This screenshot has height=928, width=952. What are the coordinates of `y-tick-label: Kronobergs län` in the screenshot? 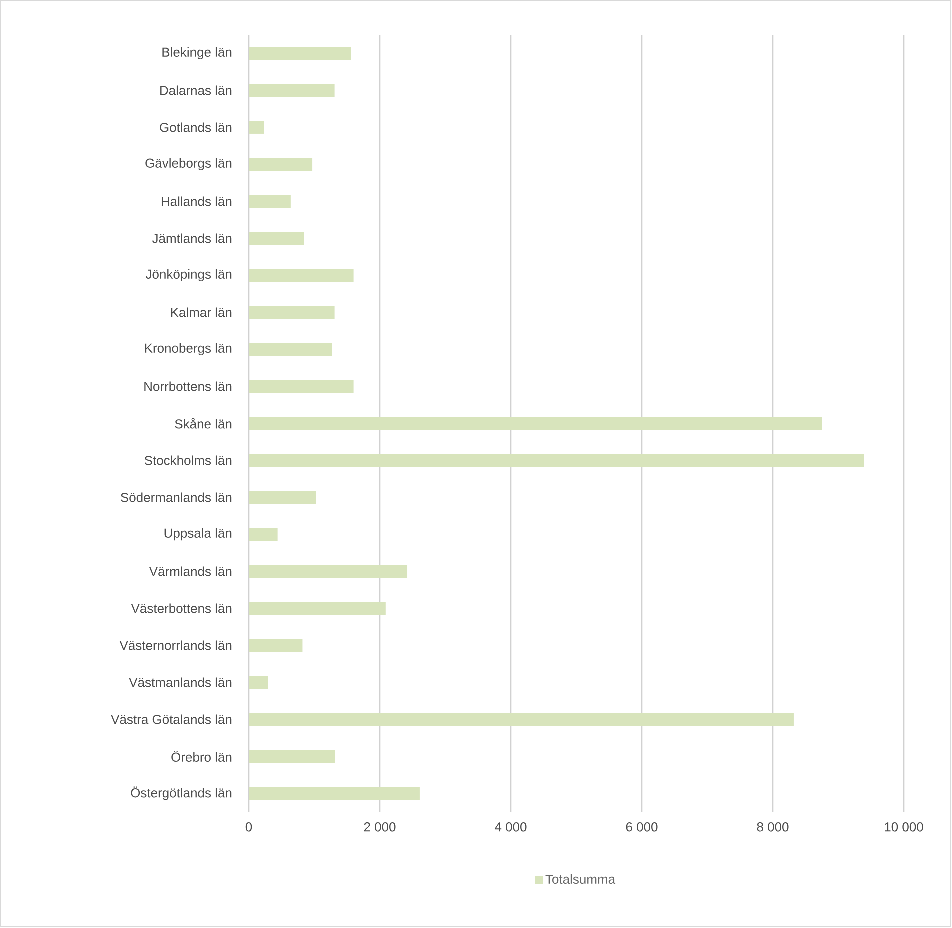 It's located at (188, 349).